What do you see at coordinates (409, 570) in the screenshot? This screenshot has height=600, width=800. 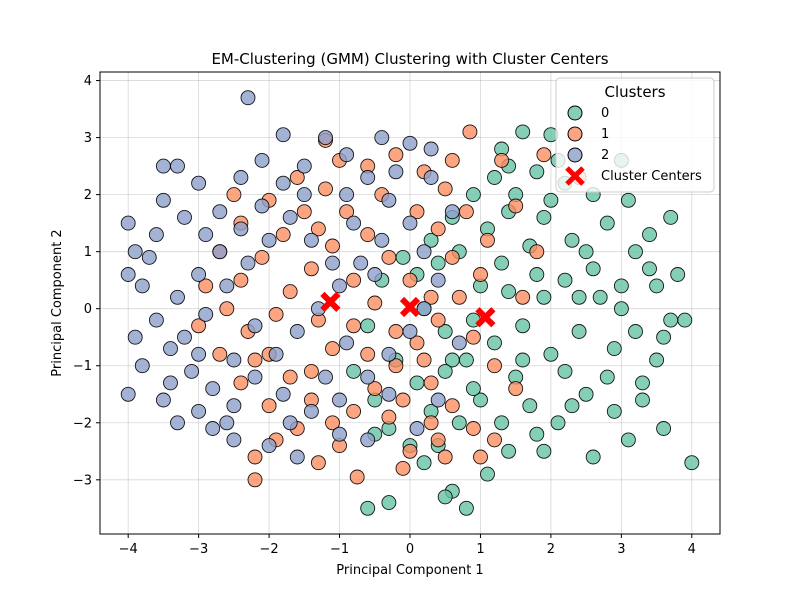 I see `x-axis-label: Principal Component 1` at bounding box center [409, 570].